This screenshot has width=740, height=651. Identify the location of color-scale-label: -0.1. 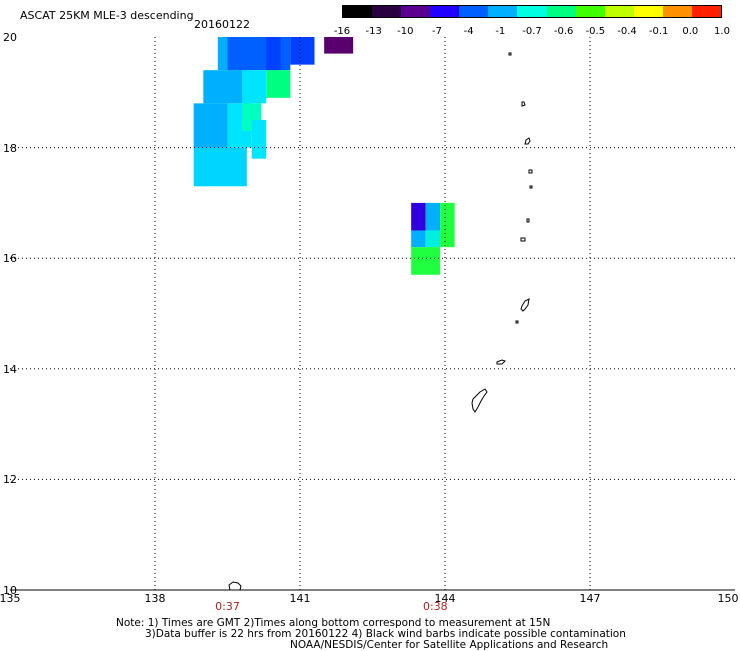
(658, 31).